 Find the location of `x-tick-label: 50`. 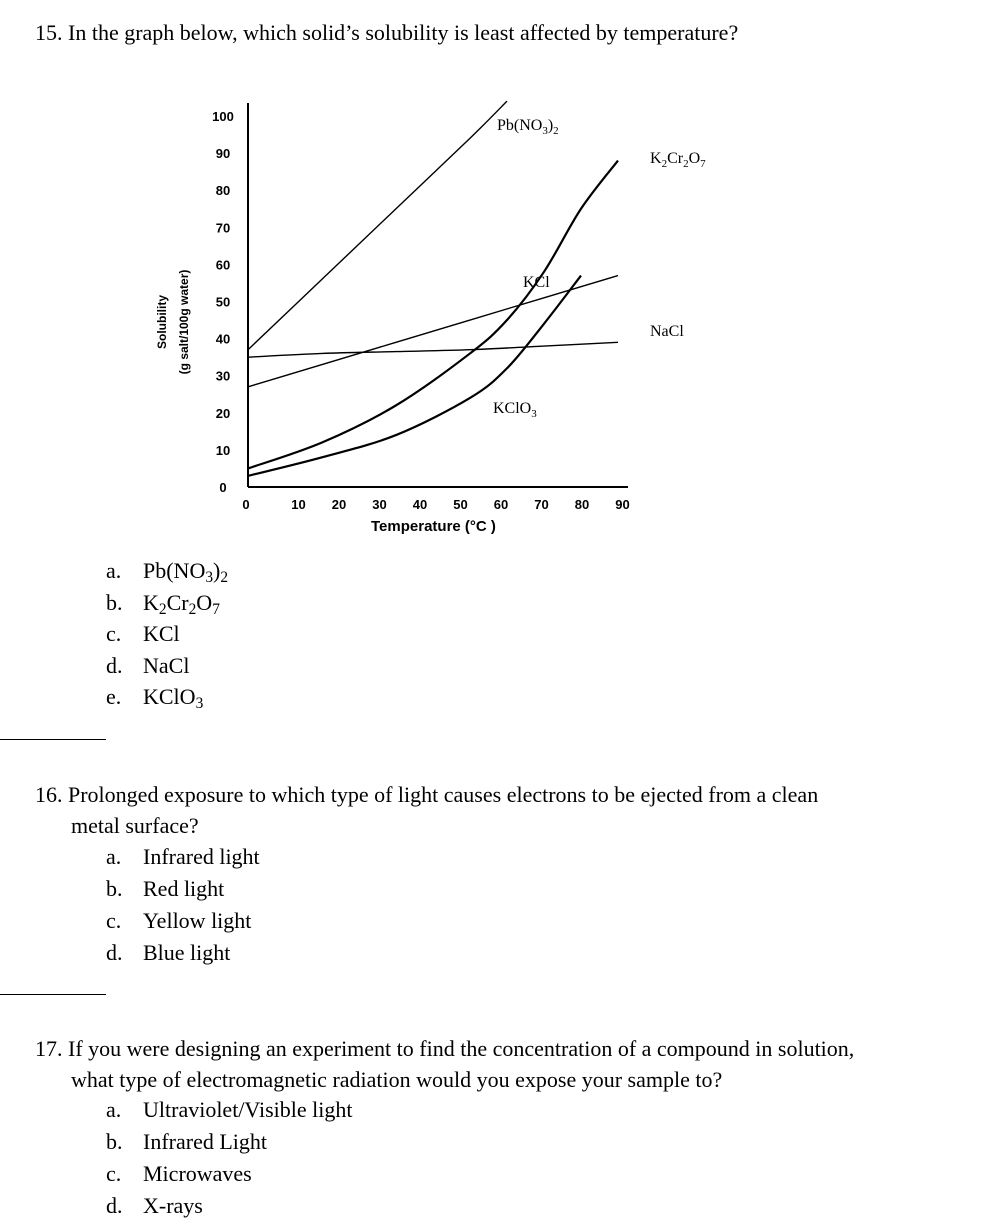

x-tick-label: 50 is located at coordinates (460, 504).